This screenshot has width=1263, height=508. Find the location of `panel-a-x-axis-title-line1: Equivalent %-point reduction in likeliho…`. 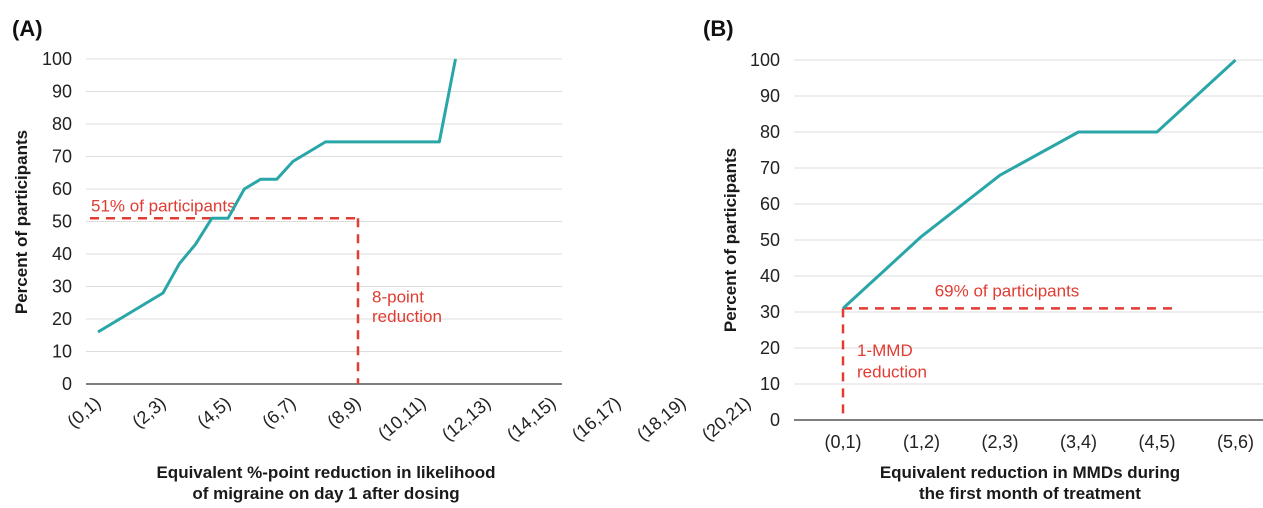

panel-a-x-axis-title-line1: Equivalent %-point reduction in likeliho… is located at coordinates (325, 472).